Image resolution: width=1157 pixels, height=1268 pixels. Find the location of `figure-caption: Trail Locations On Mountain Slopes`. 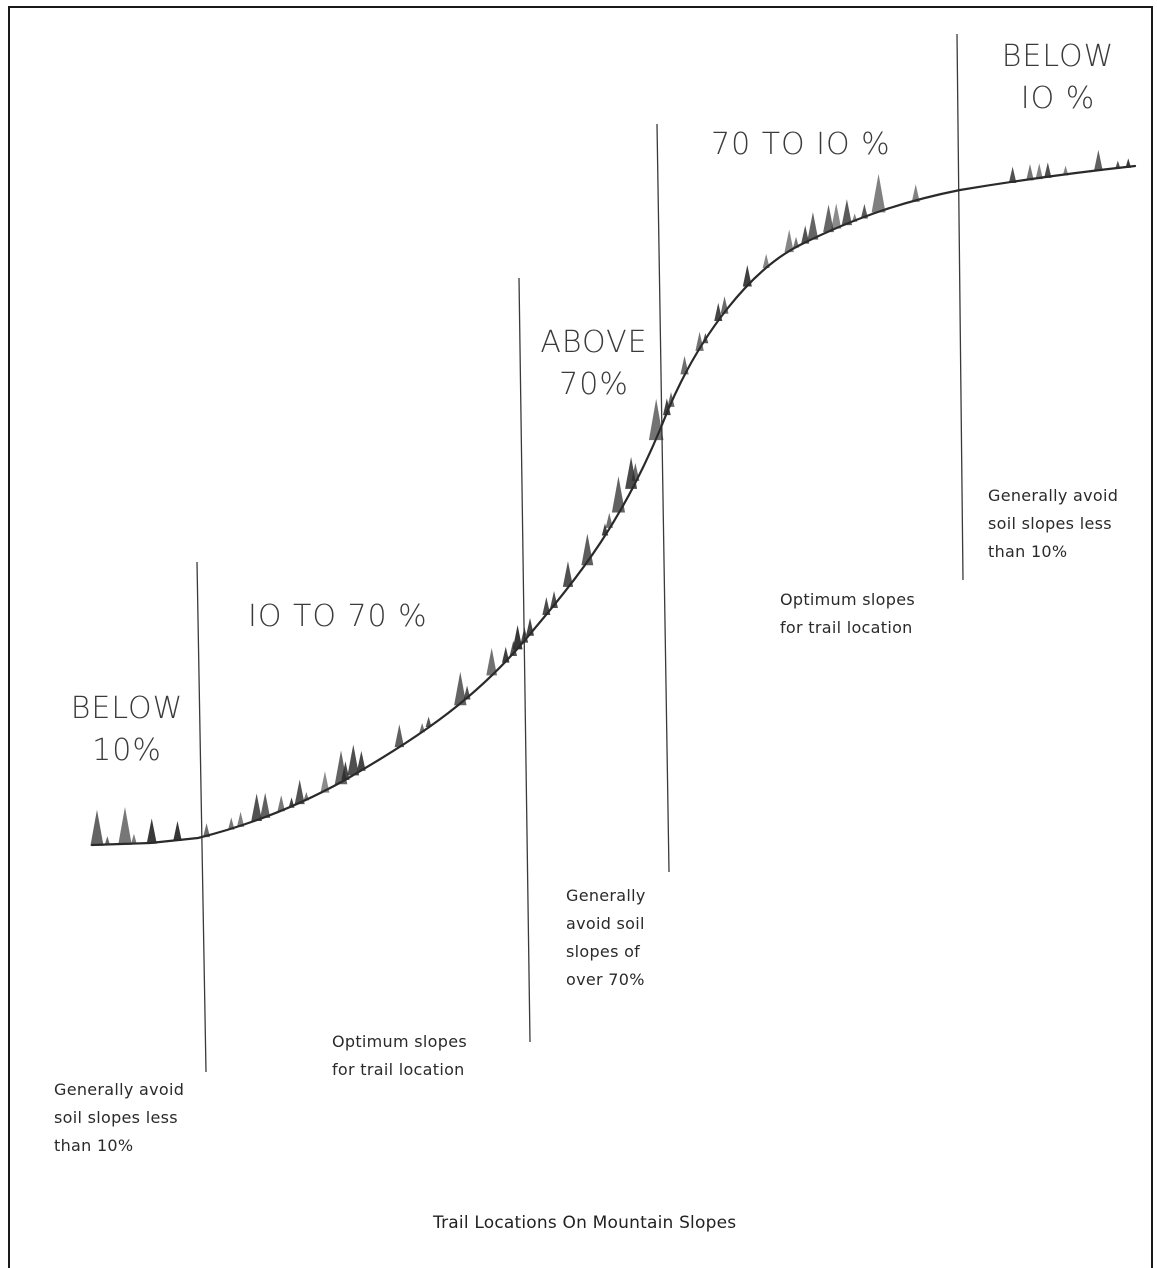

figure-caption: Trail Locations On Mountain Slopes is located at coordinates (585, 1223).